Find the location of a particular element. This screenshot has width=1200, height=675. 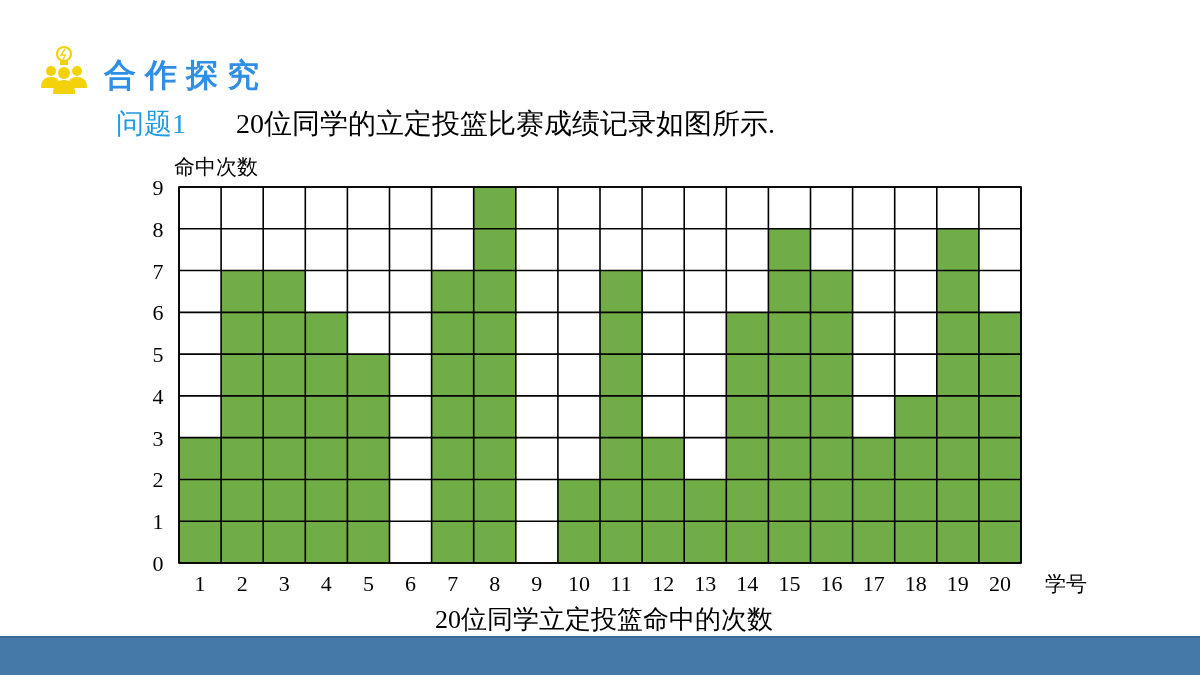

x-tick-label: 11 is located at coordinates (621, 583).